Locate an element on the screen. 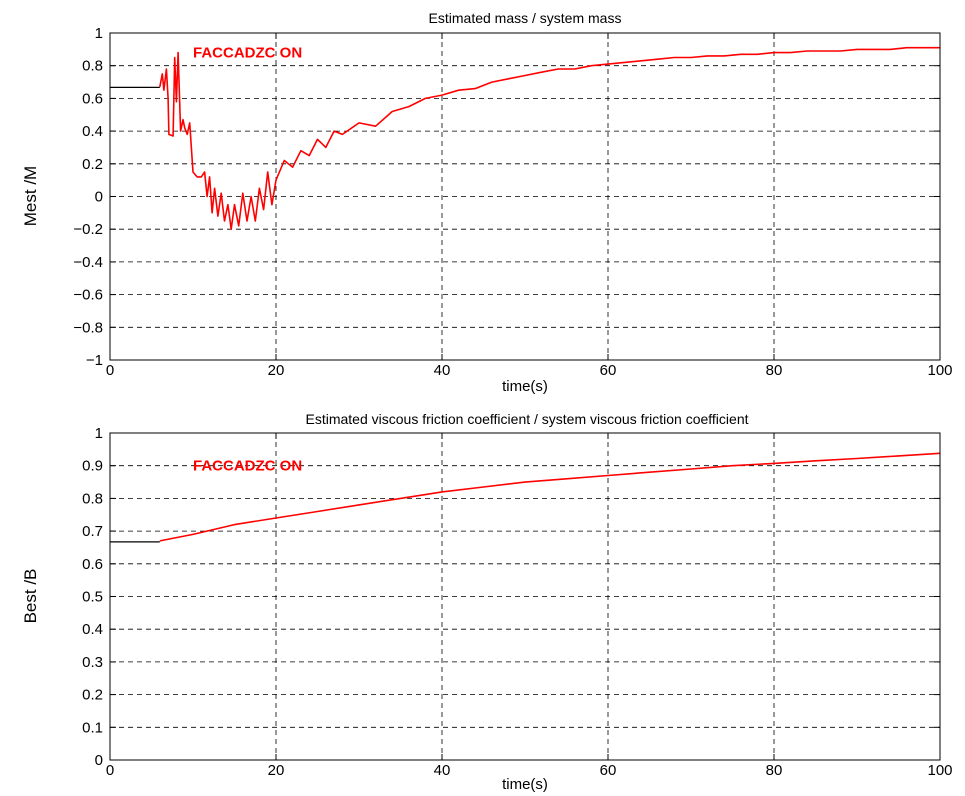  plot2-xtick-label: 80 is located at coordinates (774, 770).